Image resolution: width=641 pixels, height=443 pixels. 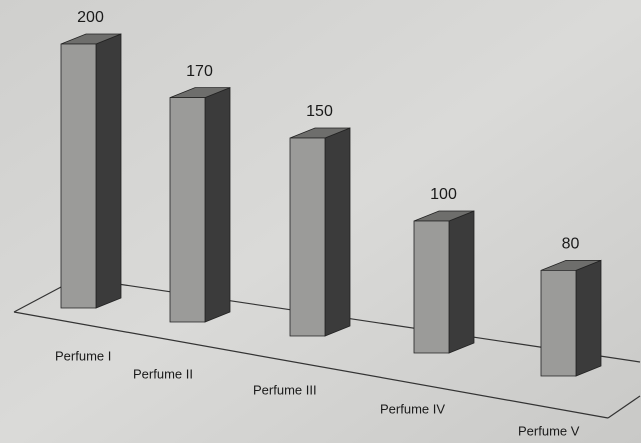 What do you see at coordinates (624, 407) in the screenshot?
I see `floor-right-edge` at bounding box center [624, 407].